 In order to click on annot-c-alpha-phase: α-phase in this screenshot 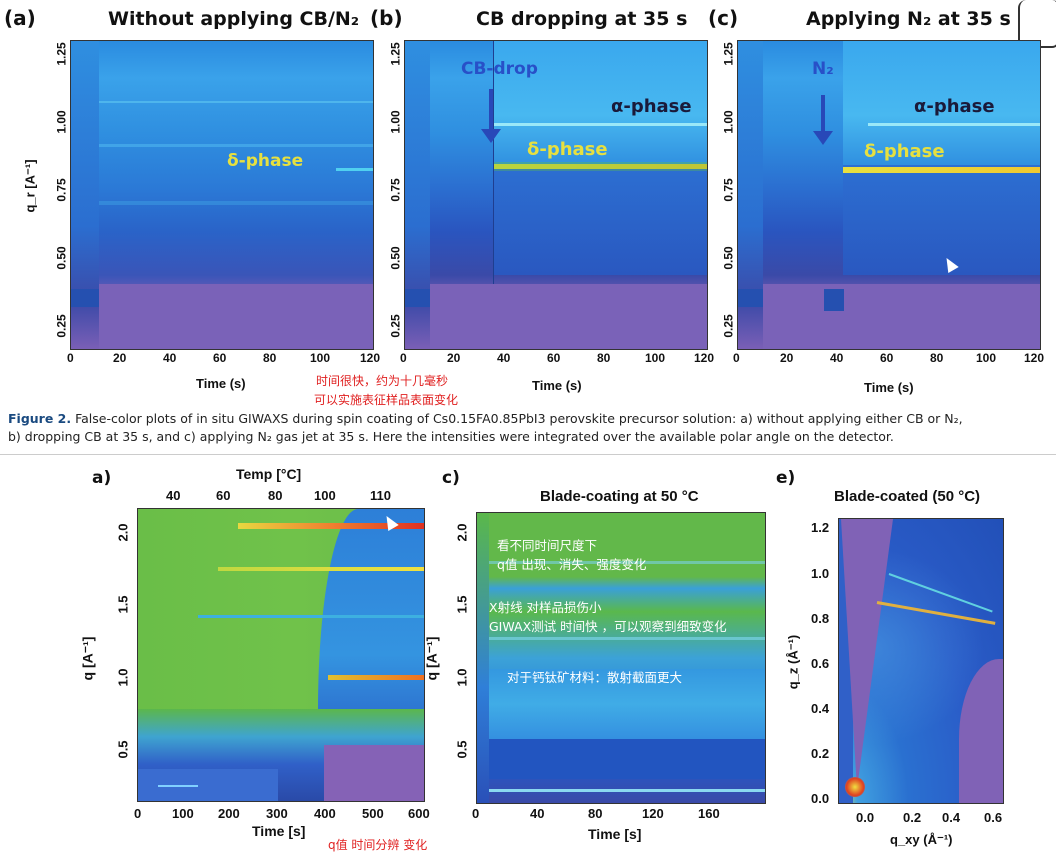, I will do `click(954, 106)`.